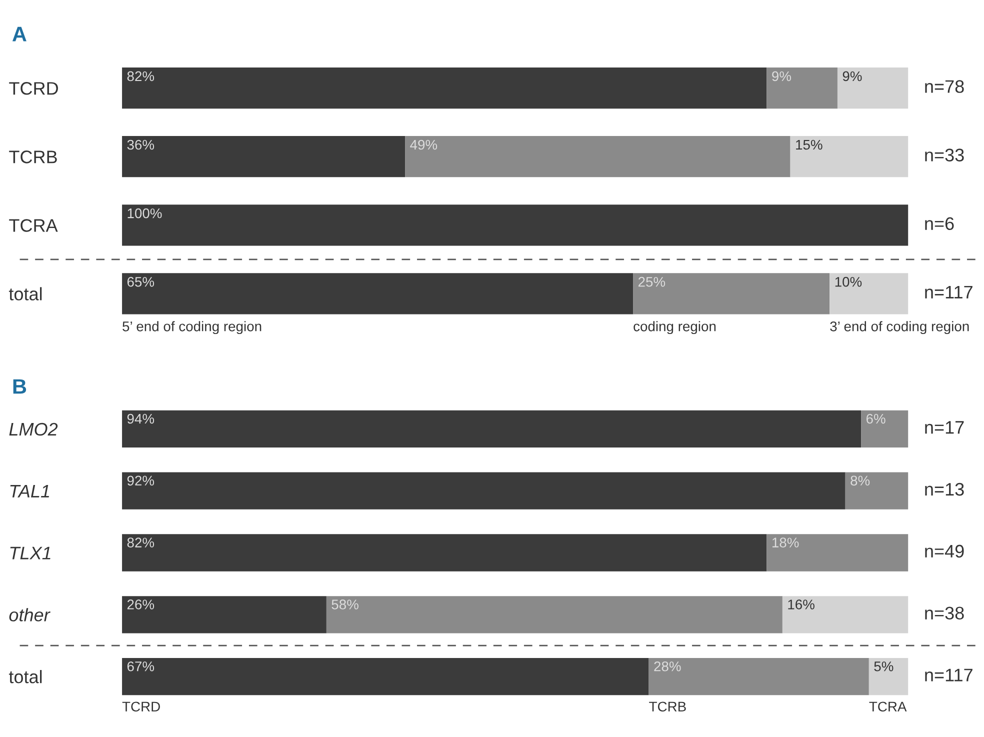 This screenshot has width=984, height=737. I want to click on data-label: 100%, so click(145, 213).